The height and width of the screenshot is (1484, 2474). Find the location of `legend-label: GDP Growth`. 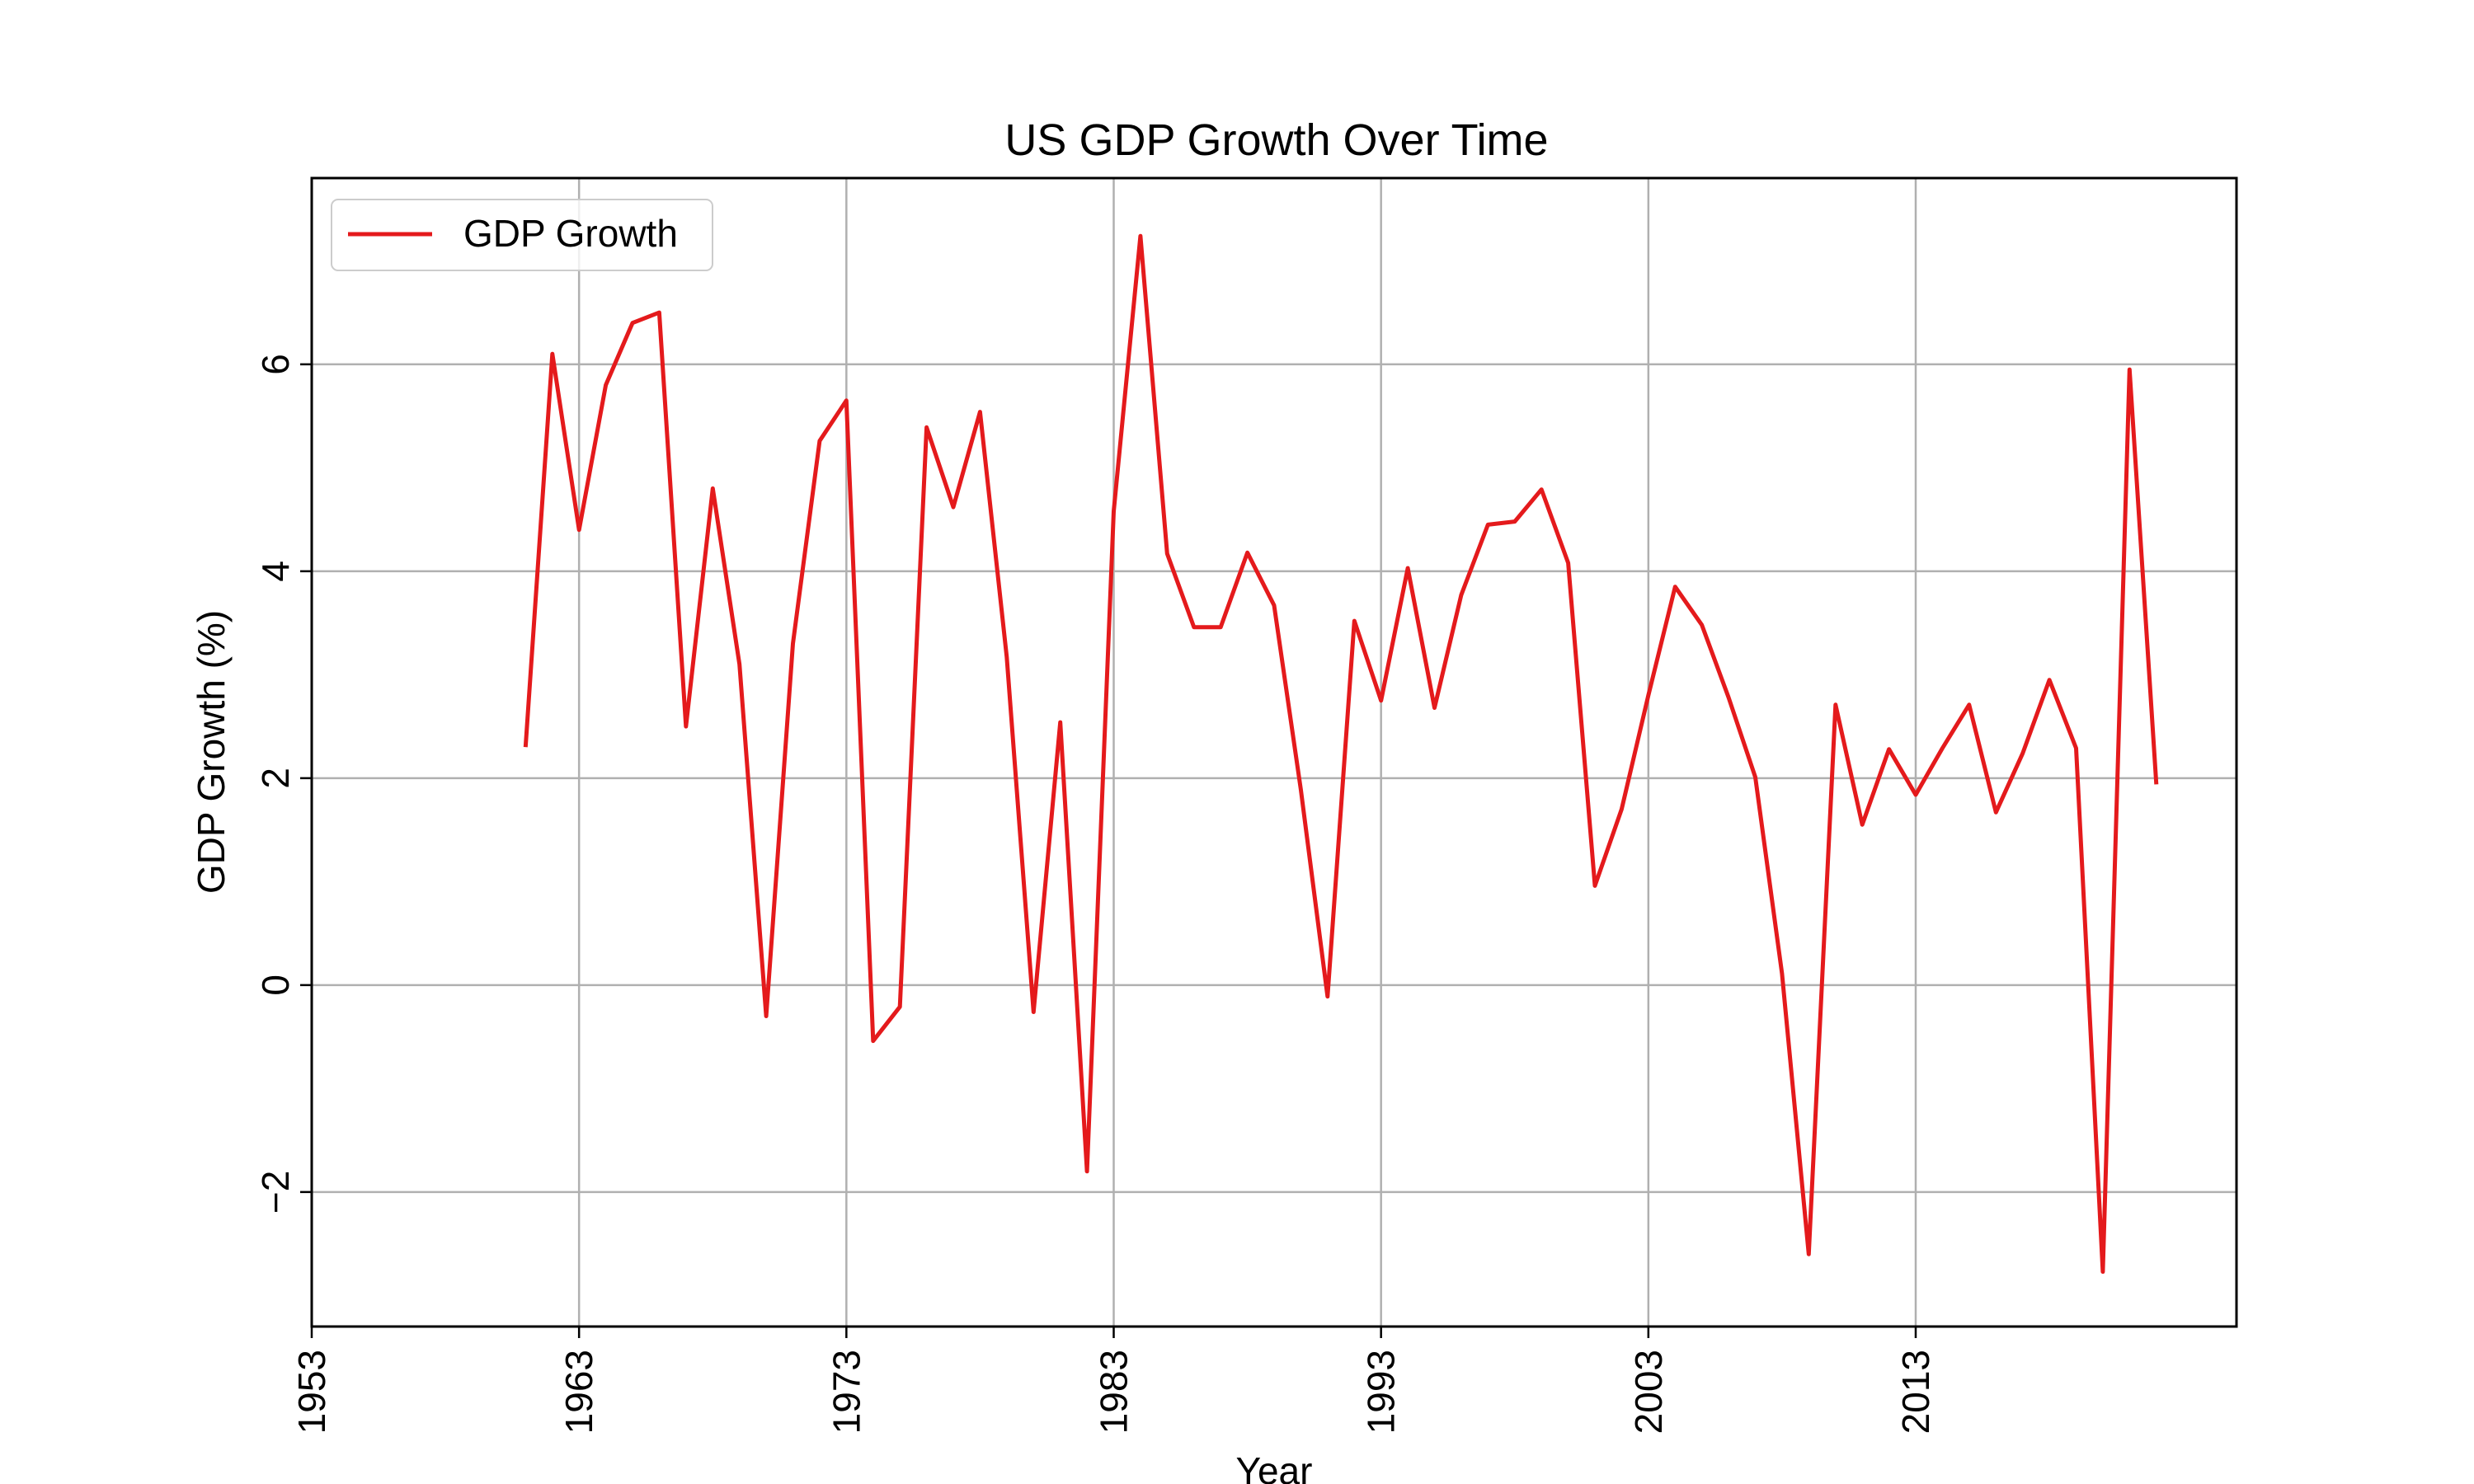

legend-label: GDP Growth is located at coordinates (570, 233).